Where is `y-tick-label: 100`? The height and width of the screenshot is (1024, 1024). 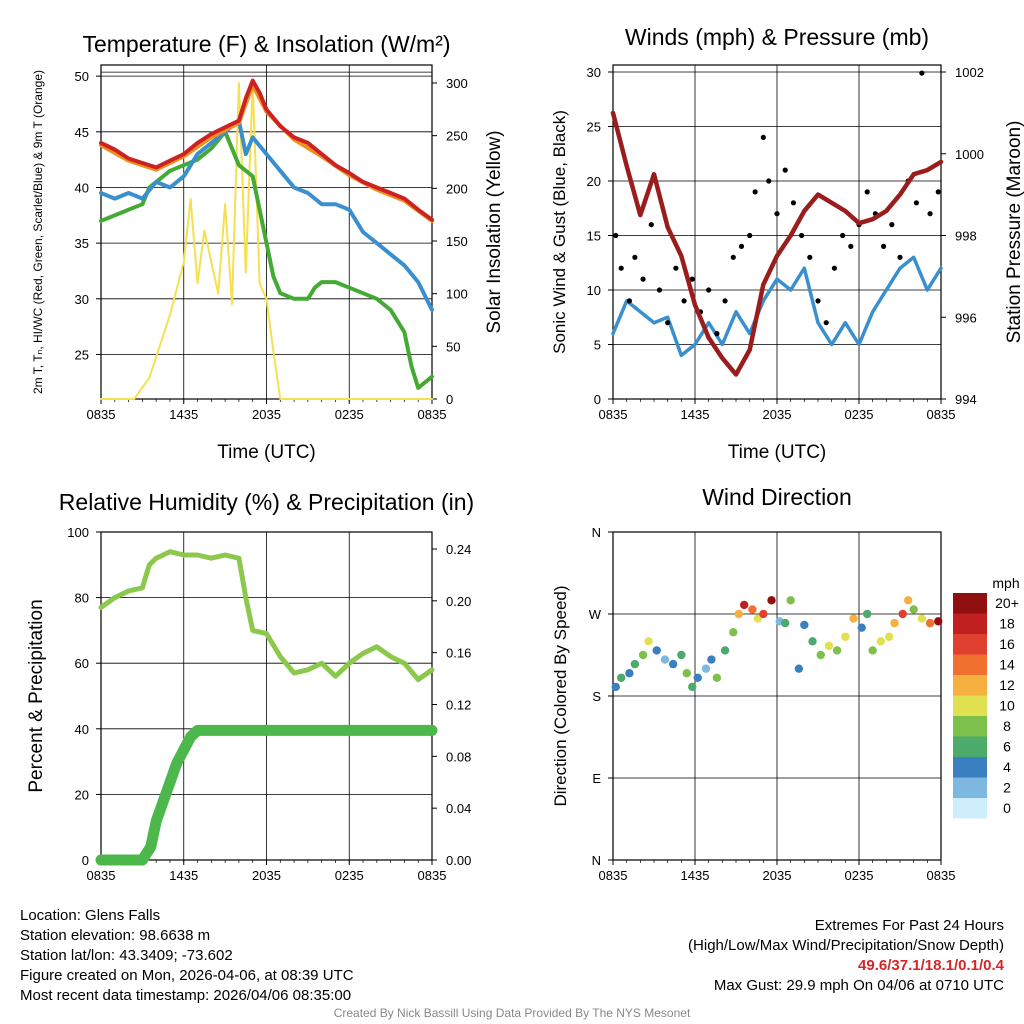
y-tick-label: 100 is located at coordinates (78, 532).